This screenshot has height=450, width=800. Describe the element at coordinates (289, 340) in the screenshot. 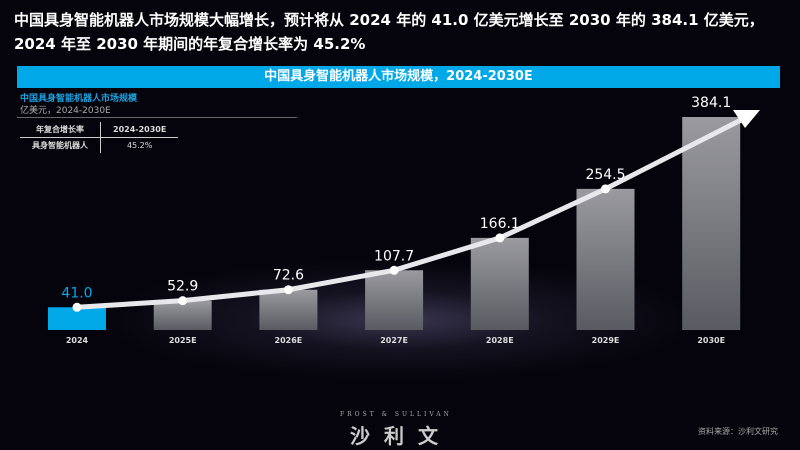

I see `tick-label-2026E: 2026E` at that location.